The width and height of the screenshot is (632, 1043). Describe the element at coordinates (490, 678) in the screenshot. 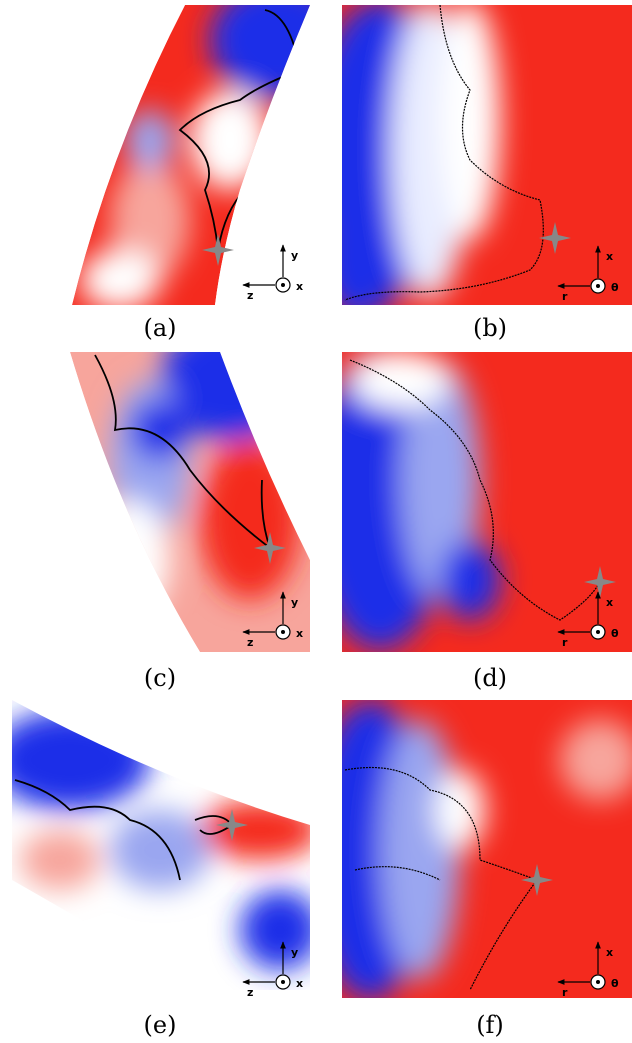

I see `panel-label: (d)` at that location.